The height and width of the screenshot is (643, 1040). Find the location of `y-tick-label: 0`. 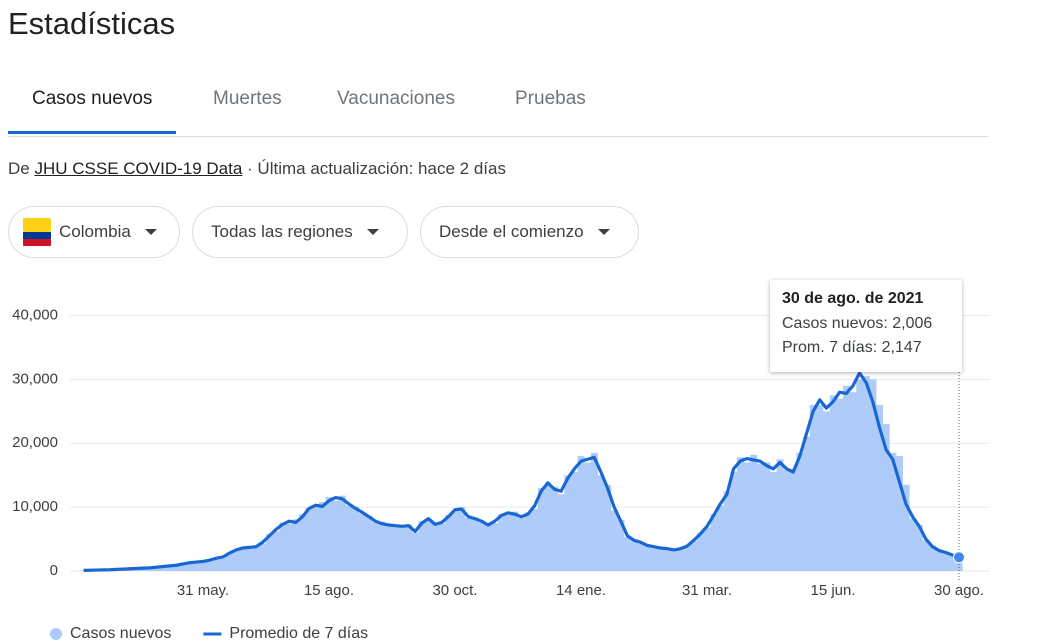

y-tick-label: 0 is located at coordinates (54, 570).